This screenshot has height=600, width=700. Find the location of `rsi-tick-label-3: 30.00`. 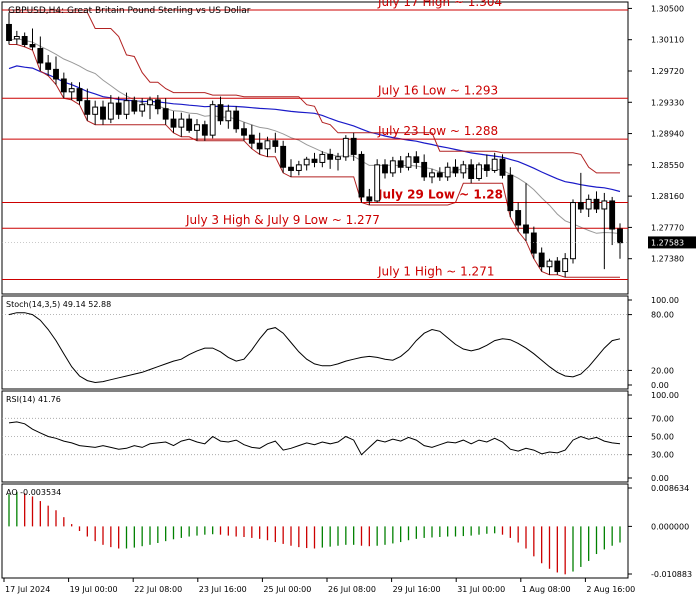

rsi-tick-label-3: 30.00 is located at coordinates (662, 455).